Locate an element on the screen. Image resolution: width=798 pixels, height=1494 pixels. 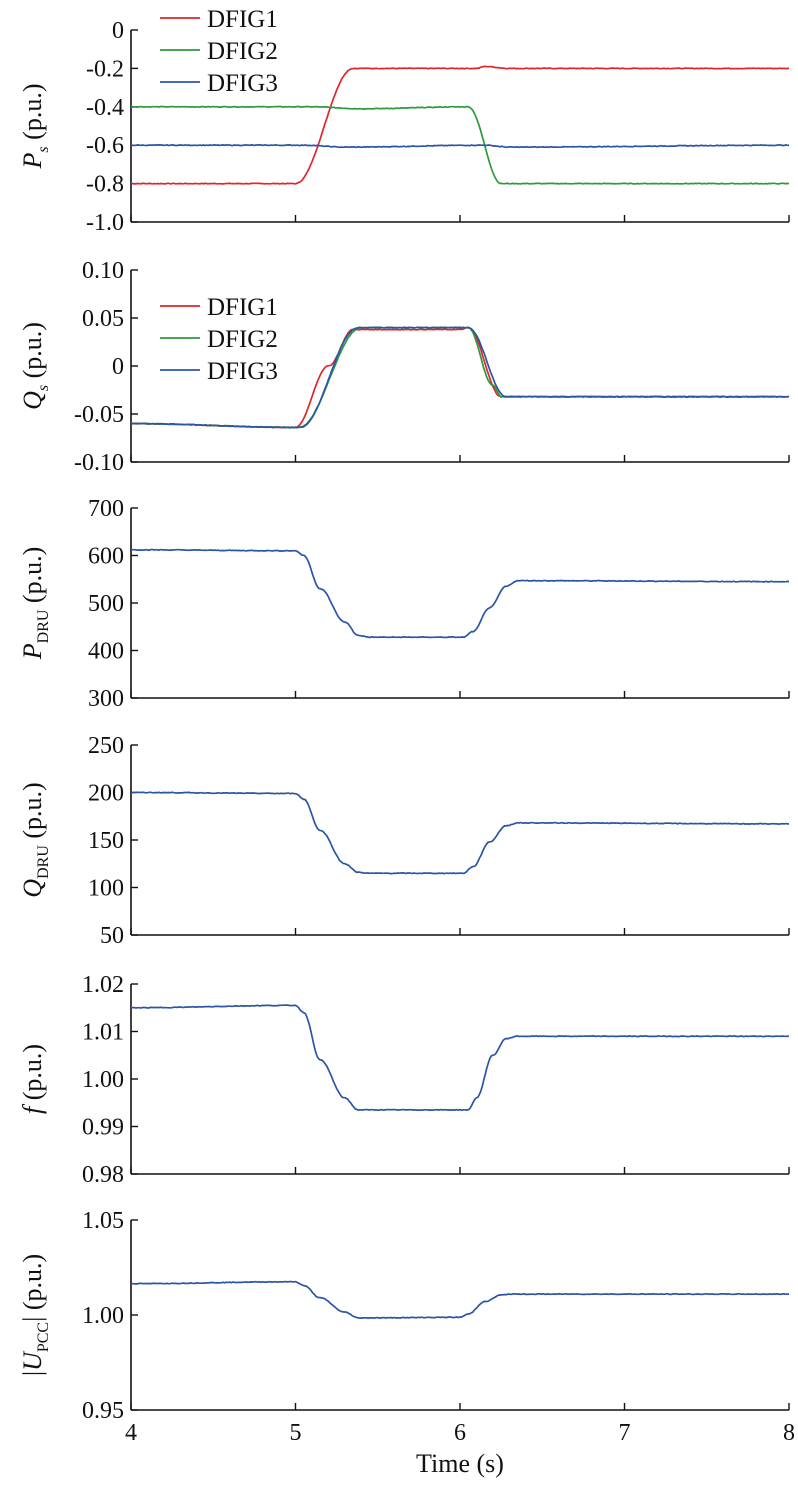
y-tick-label: -0.8 is located at coordinates (105, 185).